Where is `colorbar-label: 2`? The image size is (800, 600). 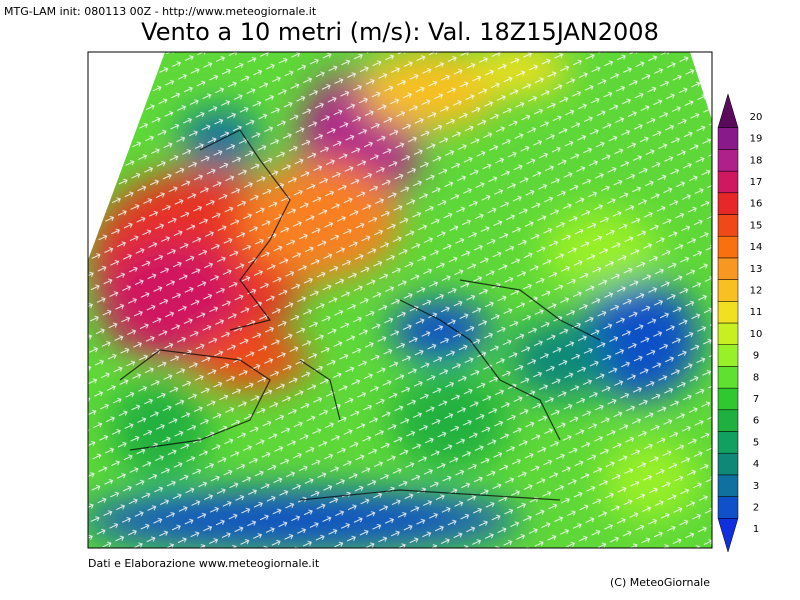 colorbar-label: 2 is located at coordinates (756, 507).